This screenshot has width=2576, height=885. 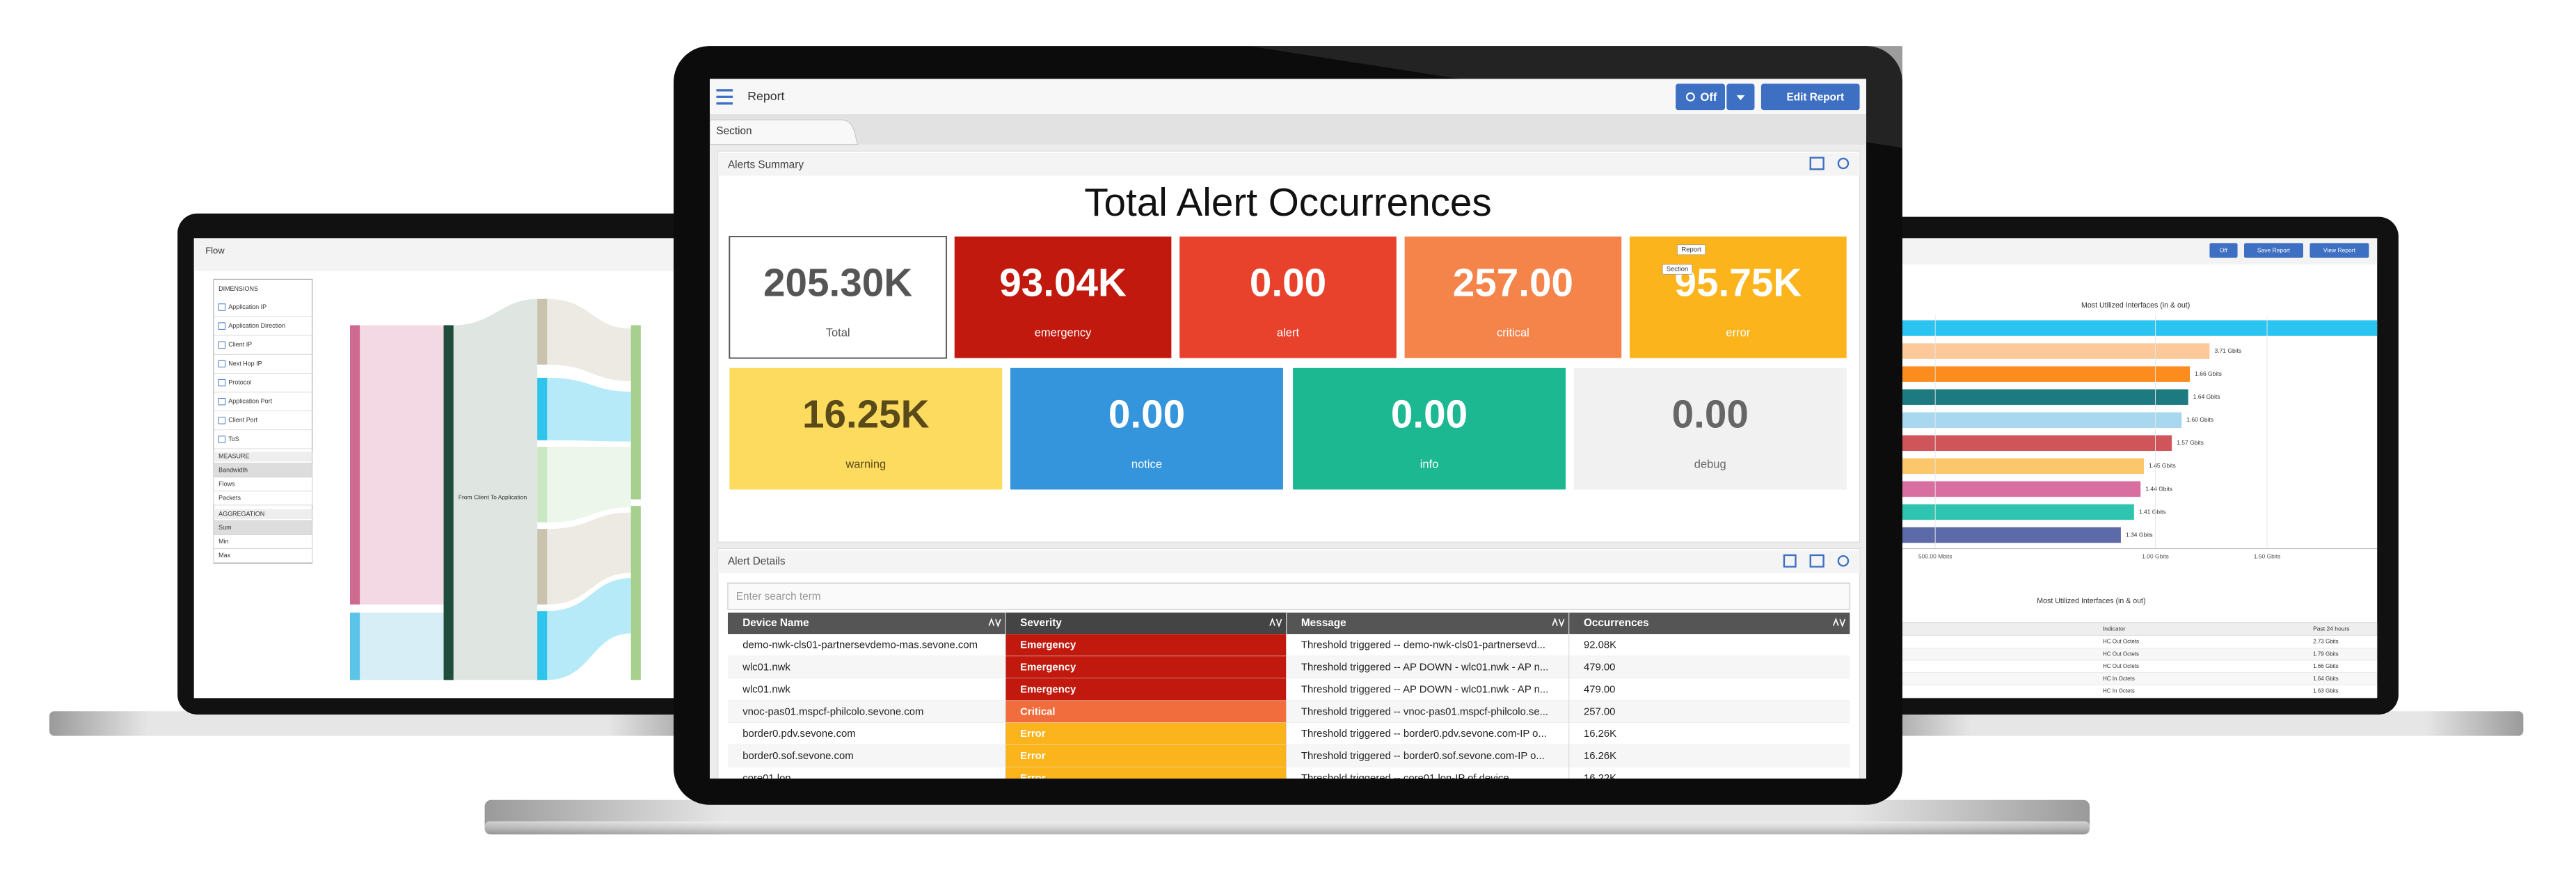 What do you see at coordinates (263, 555) in the screenshot?
I see `aggregation-row` at bounding box center [263, 555].